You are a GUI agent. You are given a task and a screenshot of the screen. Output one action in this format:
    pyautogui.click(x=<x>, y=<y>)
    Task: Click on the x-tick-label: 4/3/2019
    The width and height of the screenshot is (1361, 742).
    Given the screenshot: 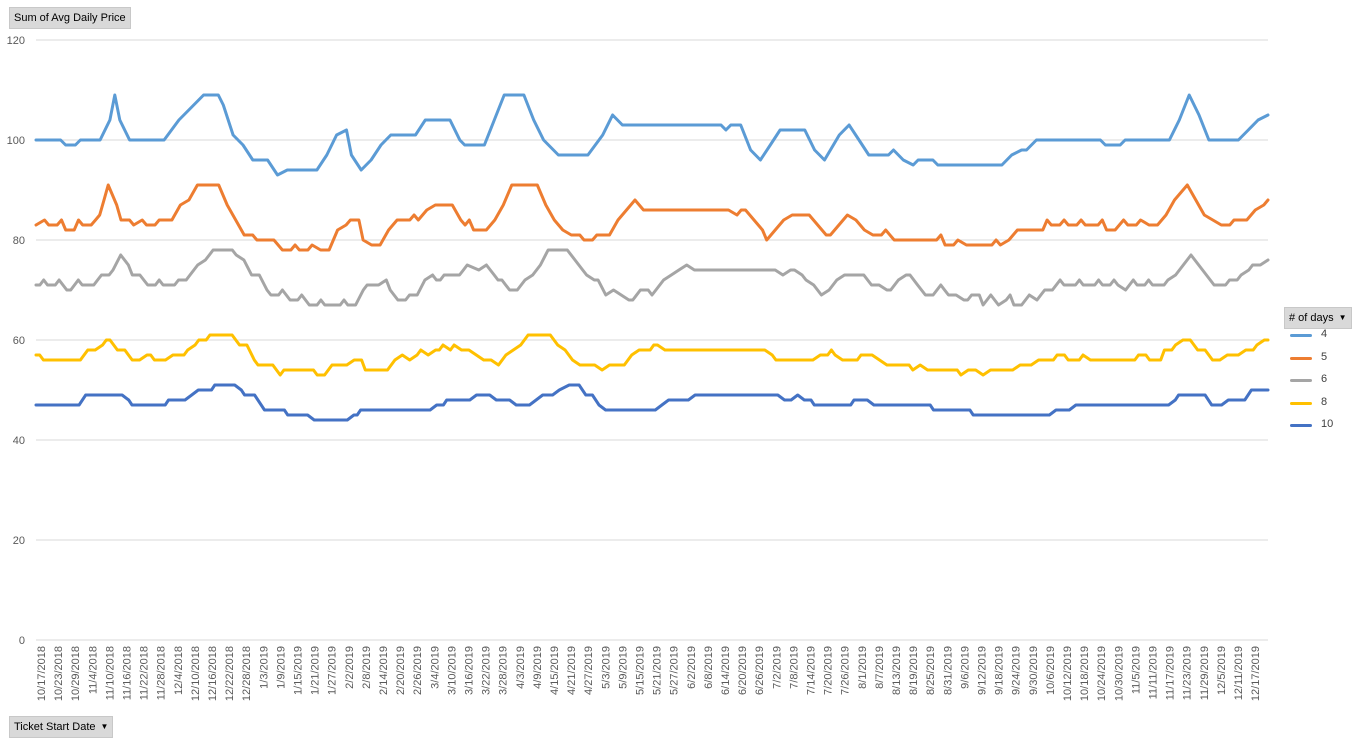 What is the action you would take?
    pyautogui.click(x=521, y=667)
    